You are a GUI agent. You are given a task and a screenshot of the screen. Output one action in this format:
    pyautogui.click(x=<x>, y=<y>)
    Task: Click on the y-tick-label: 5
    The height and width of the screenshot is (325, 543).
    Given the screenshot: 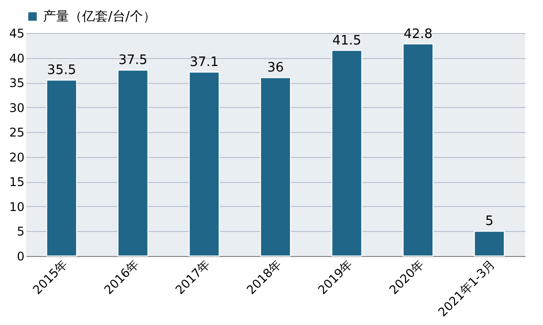 What is the action you would take?
    pyautogui.click(x=20, y=231)
    